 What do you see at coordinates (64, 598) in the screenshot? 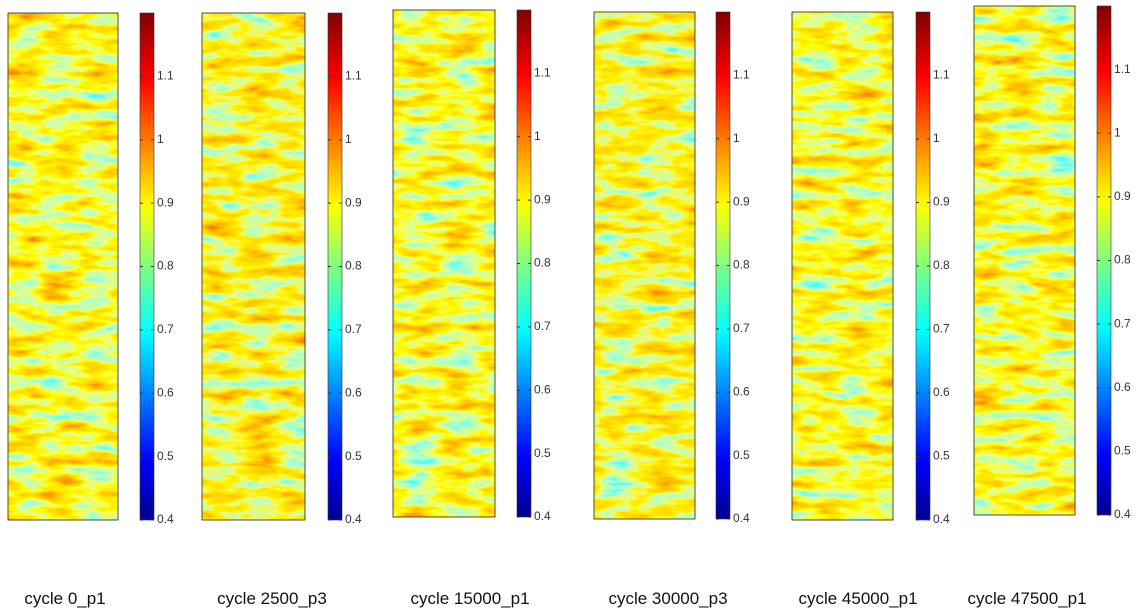
I see `panel-label: cycle 0_p1` at bounding box center [64, 598].